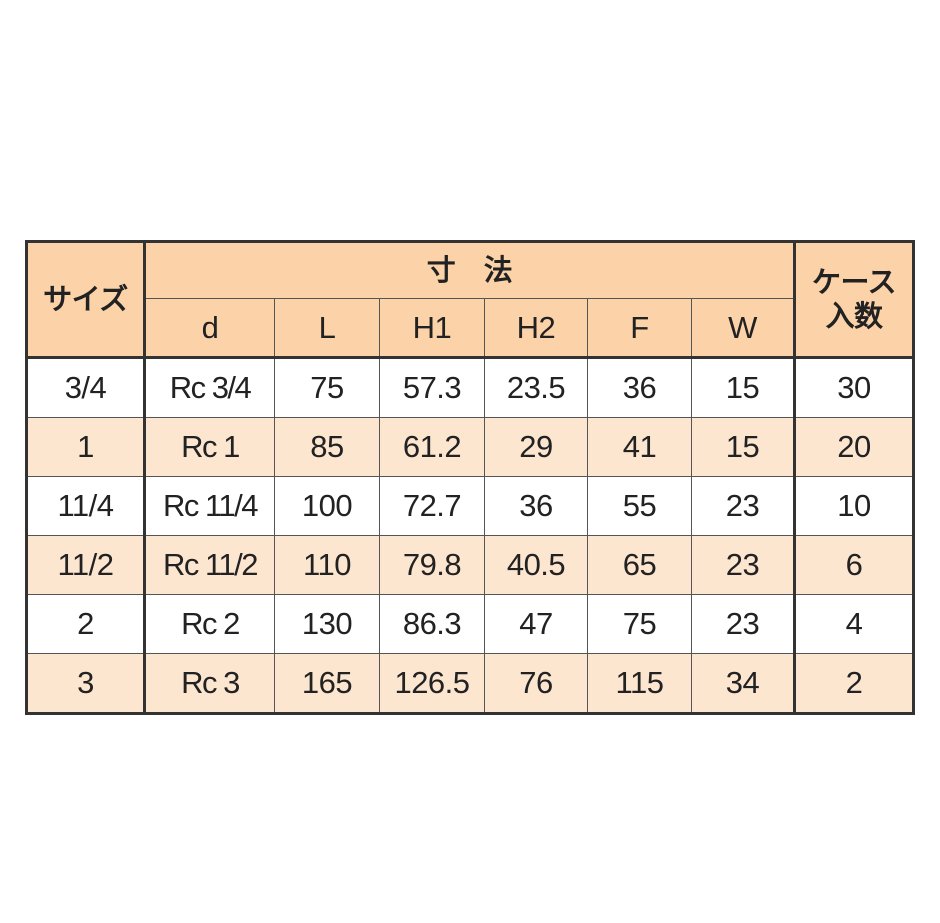 This screenshot has height=923, width=940. I want to click on cell-h2: 36, so click(536, 506).